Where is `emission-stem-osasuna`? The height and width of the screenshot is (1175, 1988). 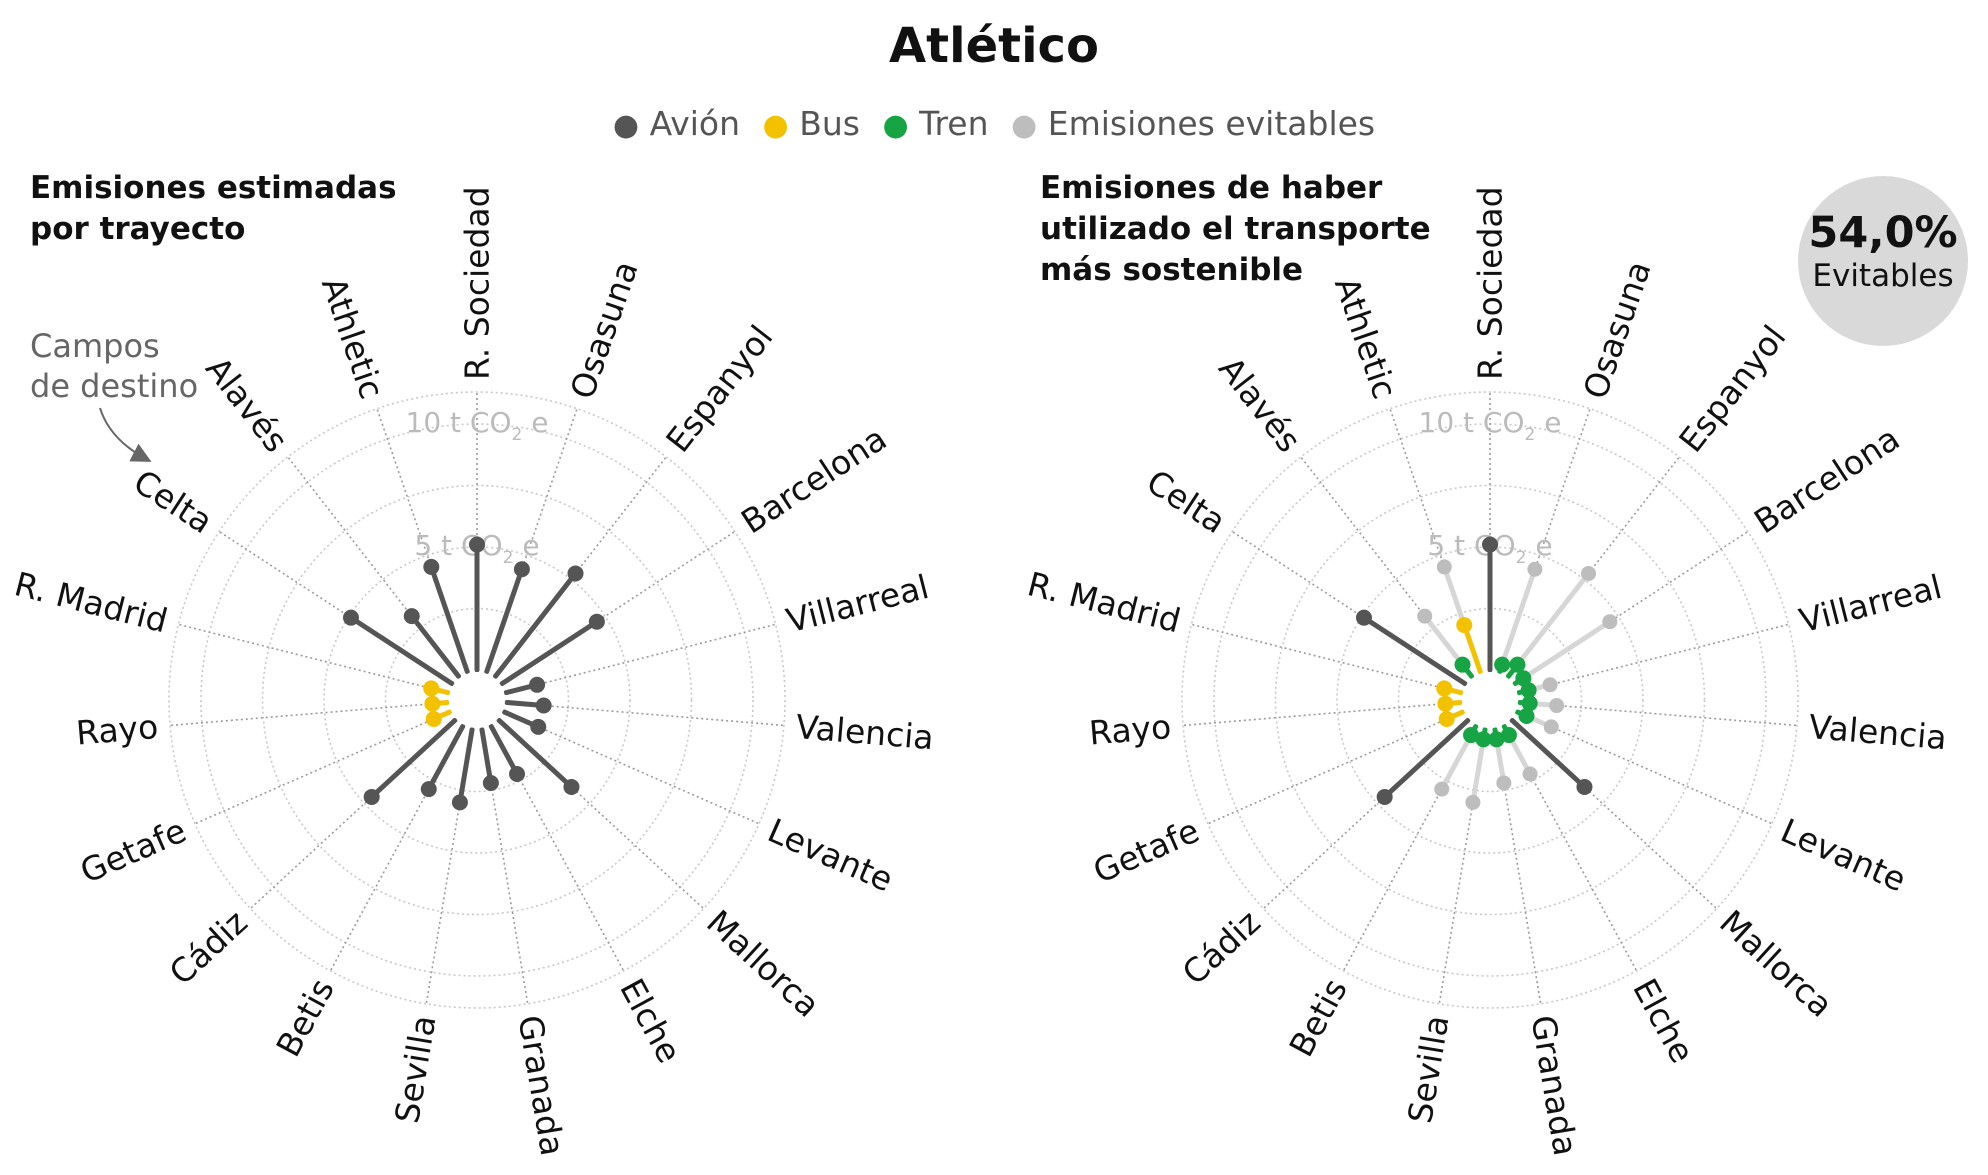 emission-stem-osasuna is located at coordinates (504, 620).